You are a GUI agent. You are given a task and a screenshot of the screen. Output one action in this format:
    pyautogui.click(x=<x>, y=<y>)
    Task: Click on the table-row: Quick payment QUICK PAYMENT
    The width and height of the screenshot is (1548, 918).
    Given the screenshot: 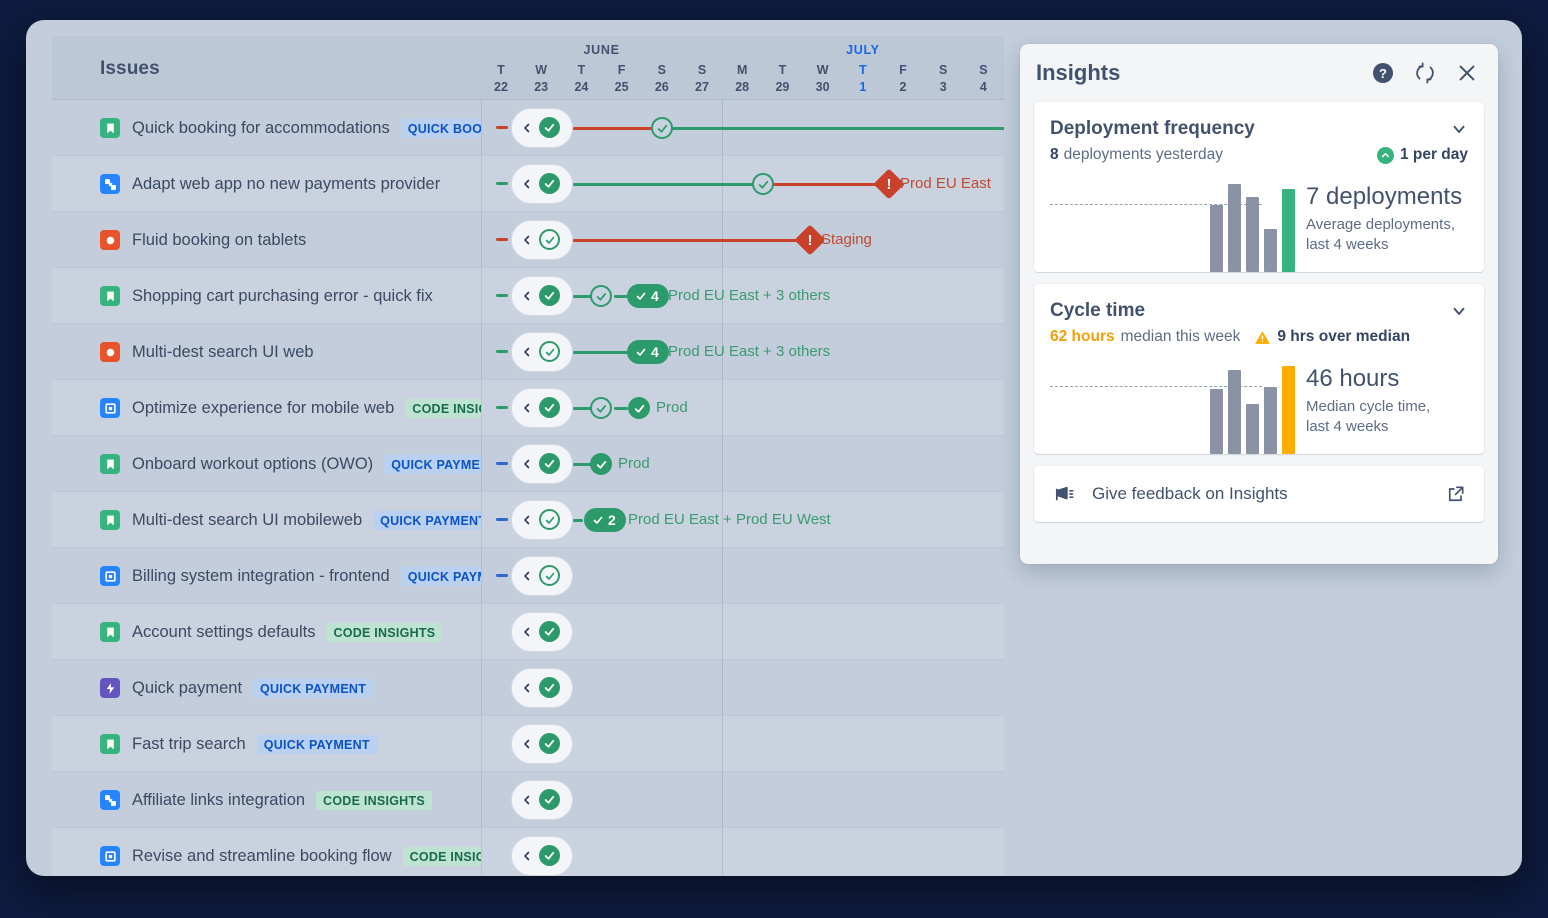 What is the action you would take?
    pyautogui.click(x=528, y=688)
    